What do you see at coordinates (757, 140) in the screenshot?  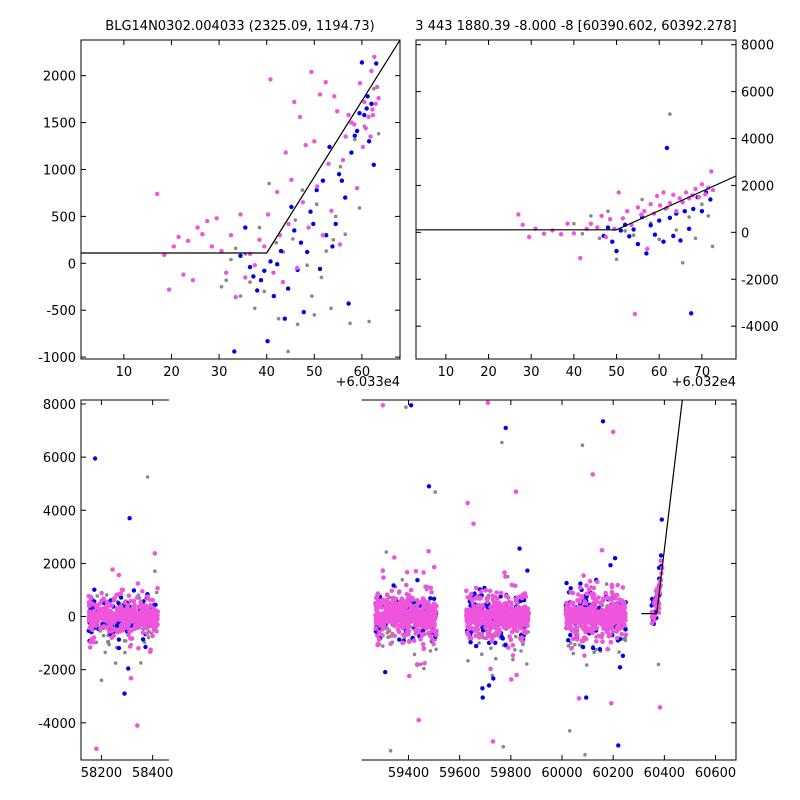 I see `y-tick-label: 4000` at bounding box center [757, 140].